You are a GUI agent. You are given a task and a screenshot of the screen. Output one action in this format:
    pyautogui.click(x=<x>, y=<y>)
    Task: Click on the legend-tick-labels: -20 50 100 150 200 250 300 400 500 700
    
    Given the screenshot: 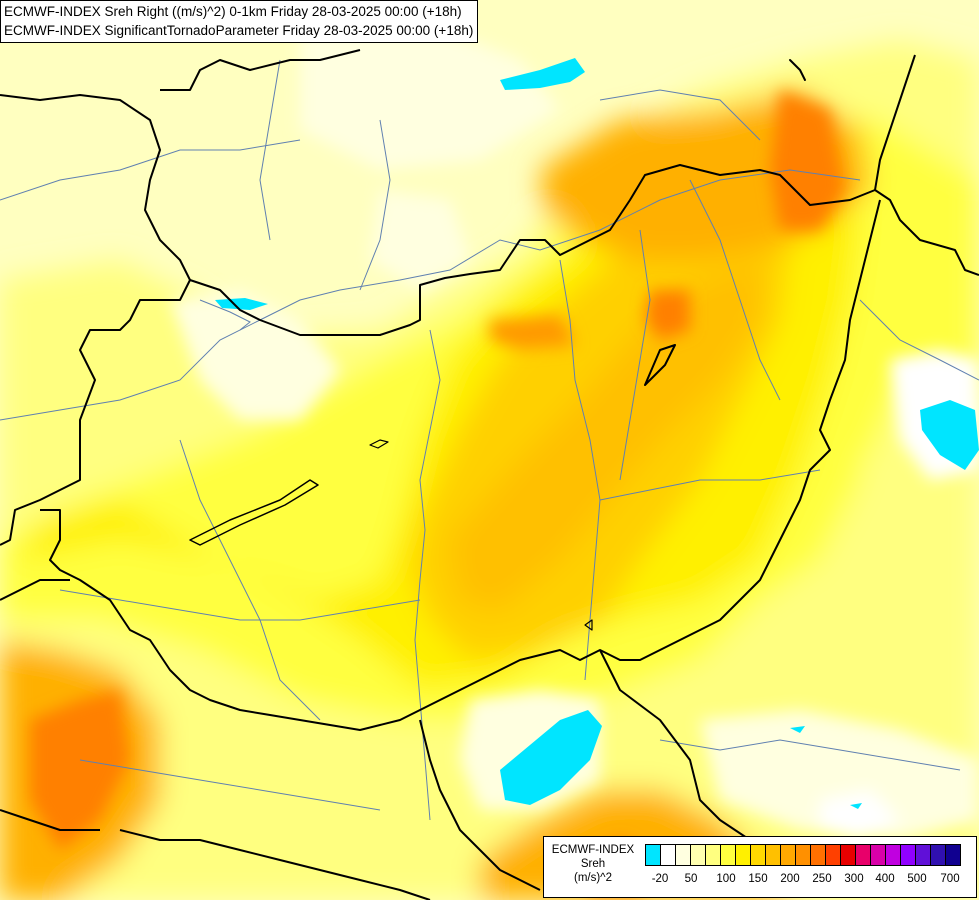 What is the action you would take?
    pyautogui.click(x=810, y=881)
    